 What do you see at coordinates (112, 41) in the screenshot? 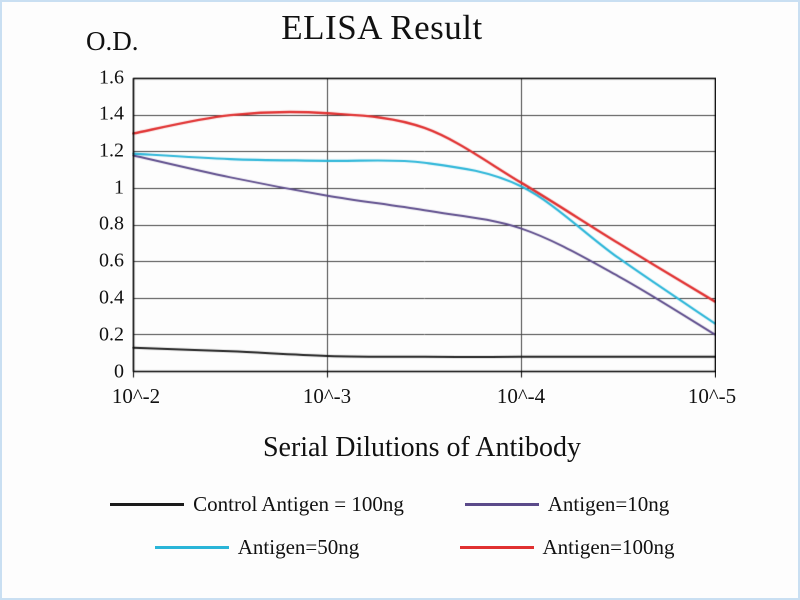
I see `y-axis-label: O.D.` at bounding box center [112, 41].